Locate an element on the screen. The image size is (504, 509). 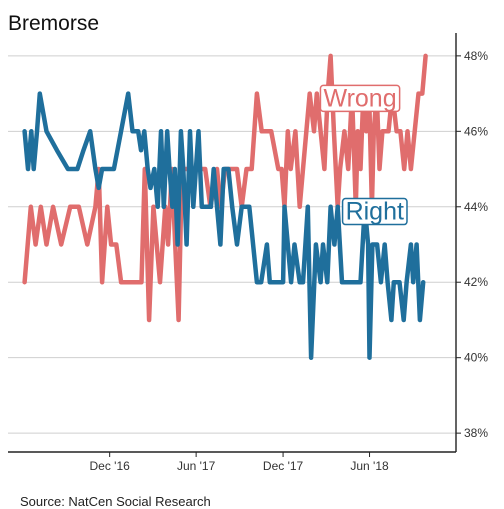
y-tick-label: 48% is located at coordinates (476, 56).